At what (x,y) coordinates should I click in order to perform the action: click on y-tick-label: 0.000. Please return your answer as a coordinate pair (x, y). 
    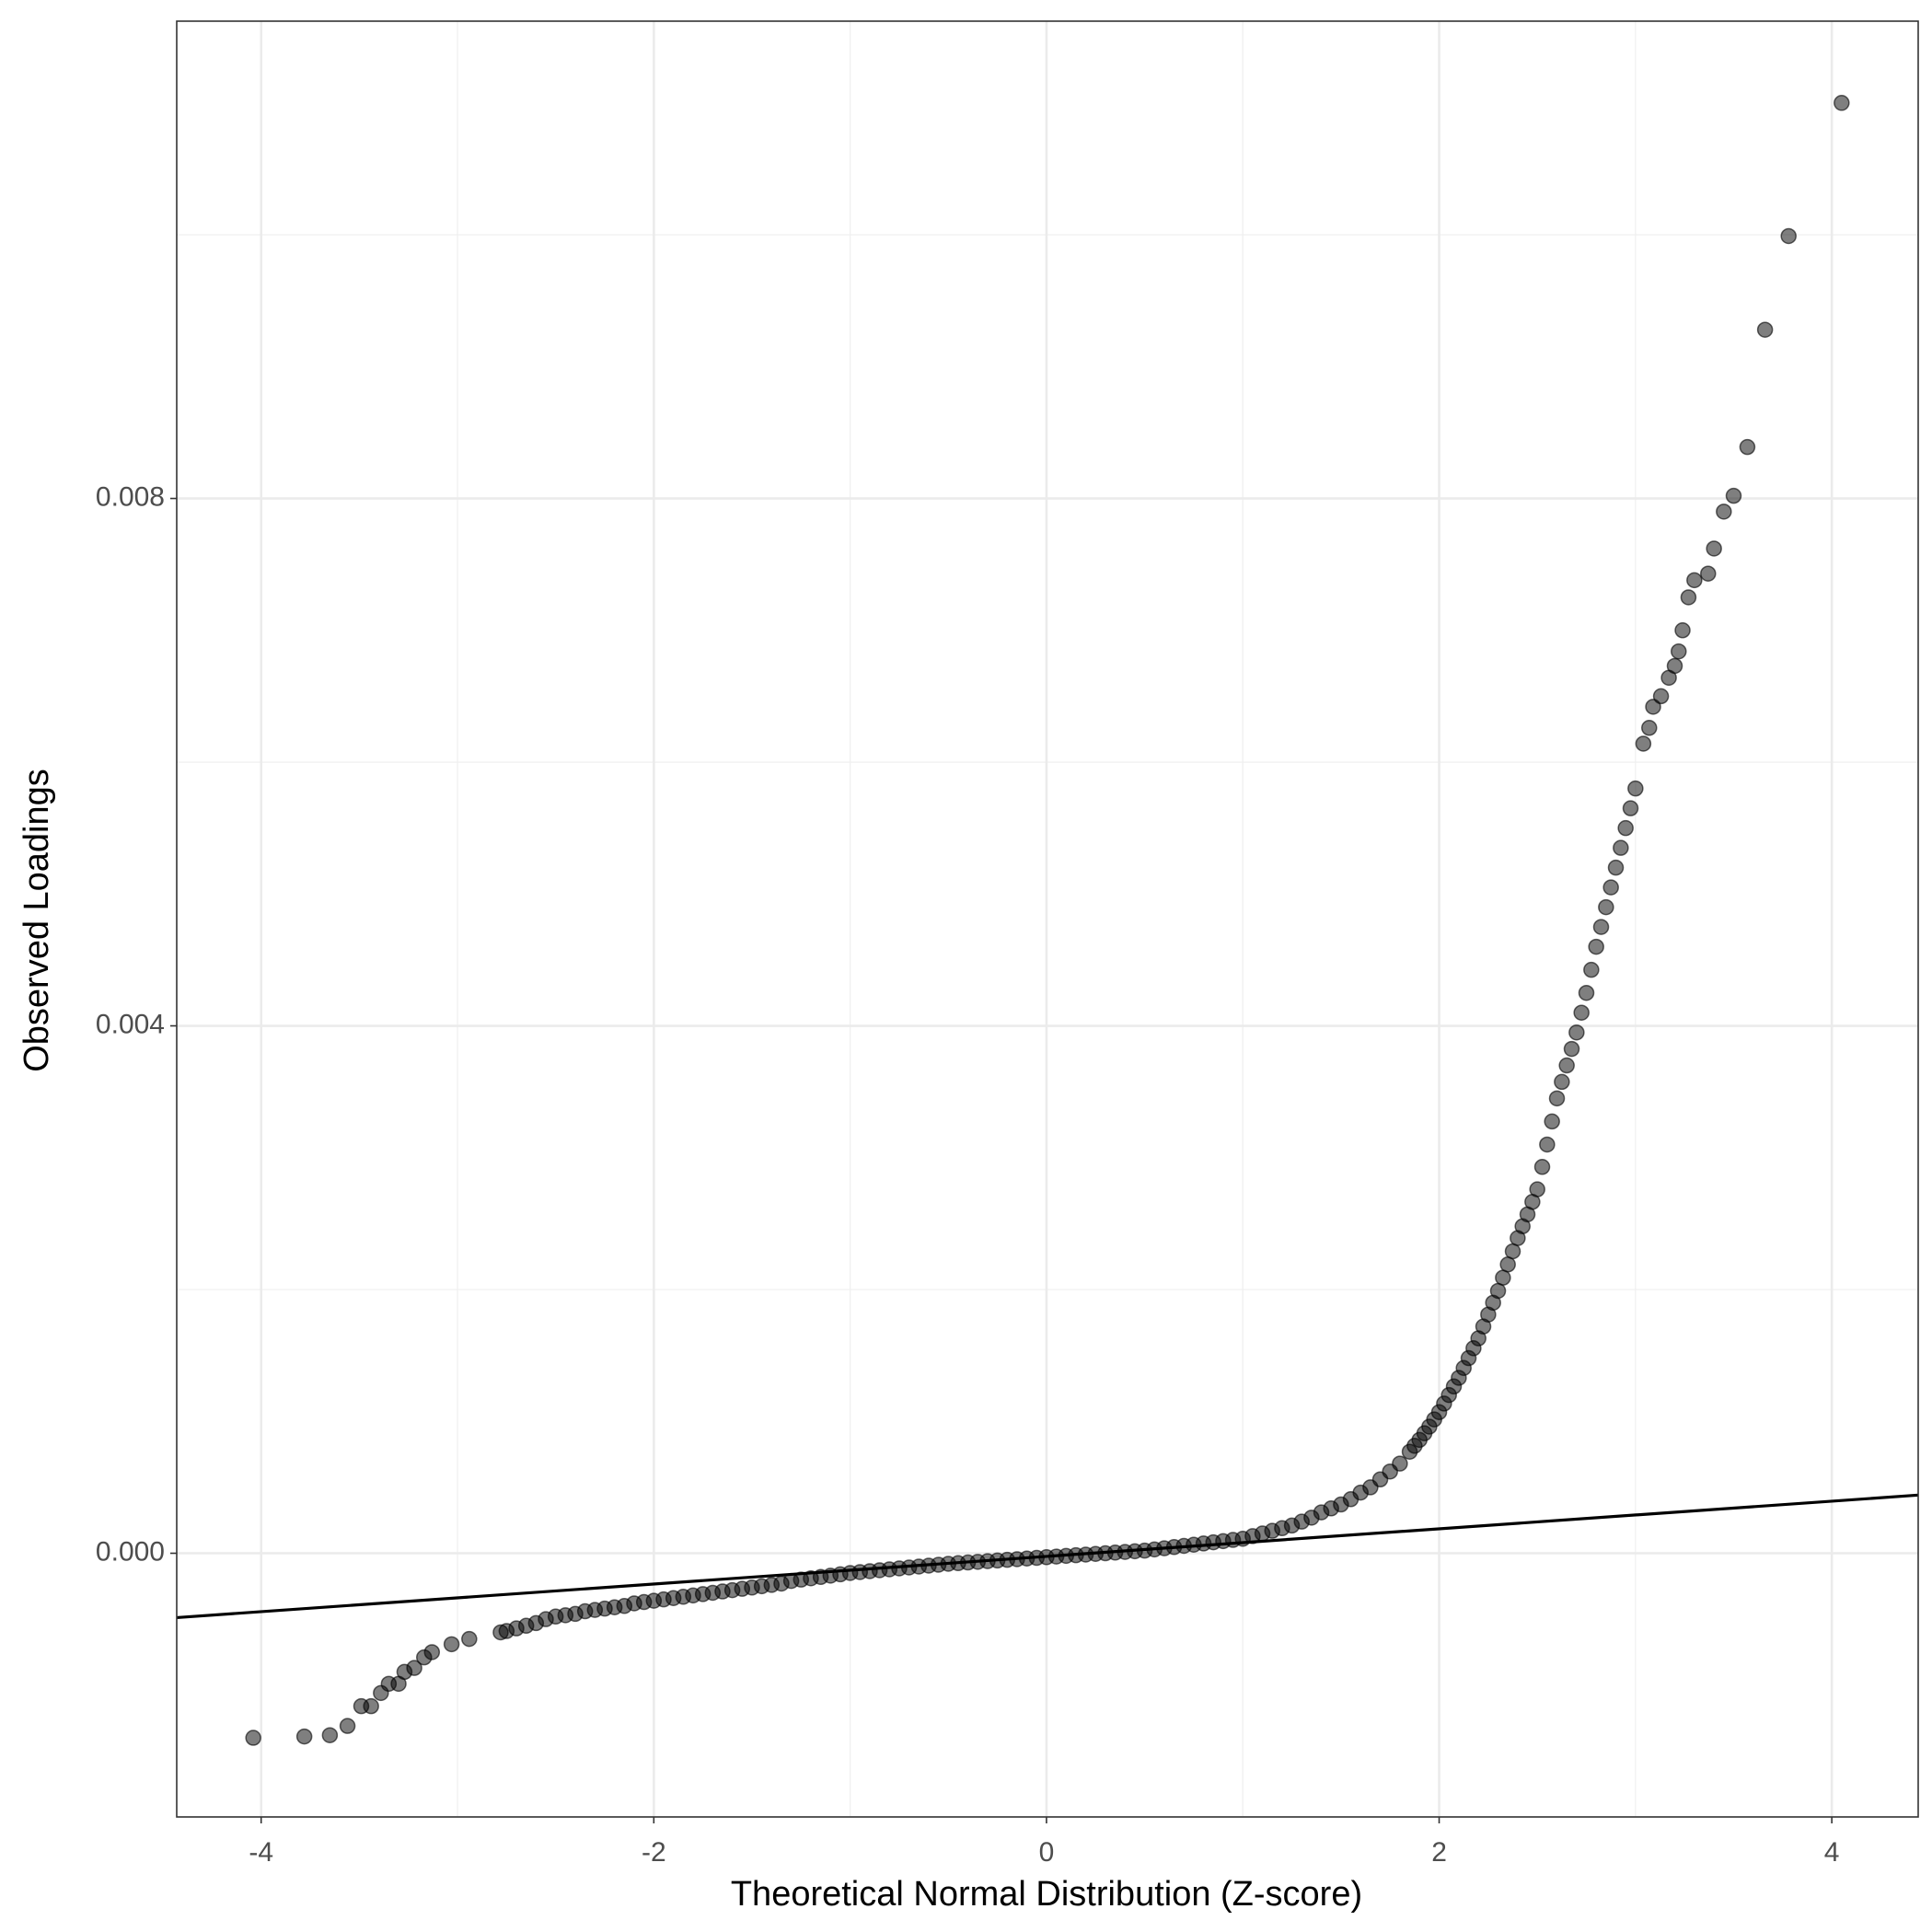
    Looking at the image, I should click on (130, 1551).